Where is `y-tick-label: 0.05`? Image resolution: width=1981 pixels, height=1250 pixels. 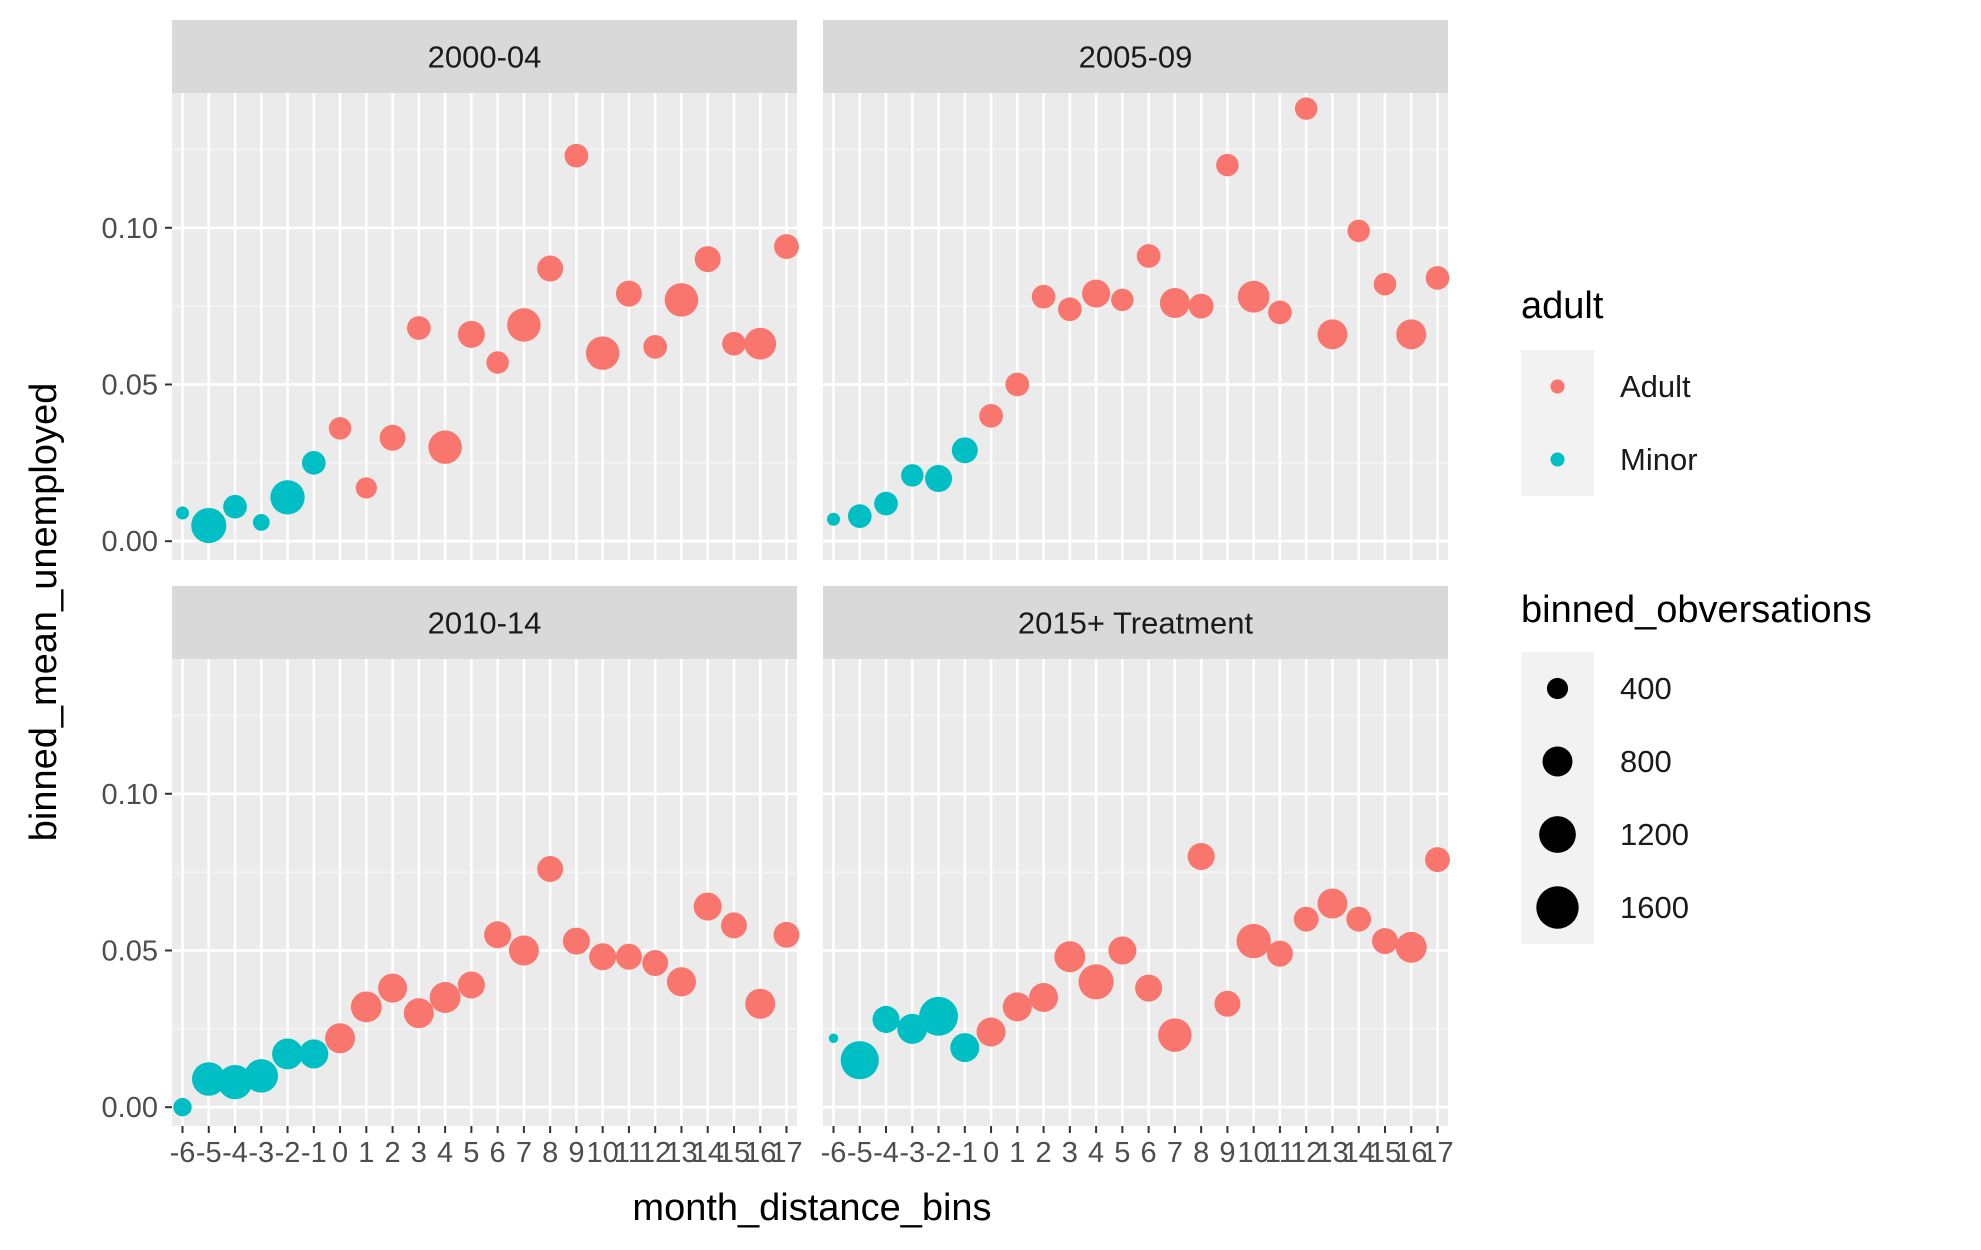 y-tick-label: 0.05 is located at coordinates (130, 951).